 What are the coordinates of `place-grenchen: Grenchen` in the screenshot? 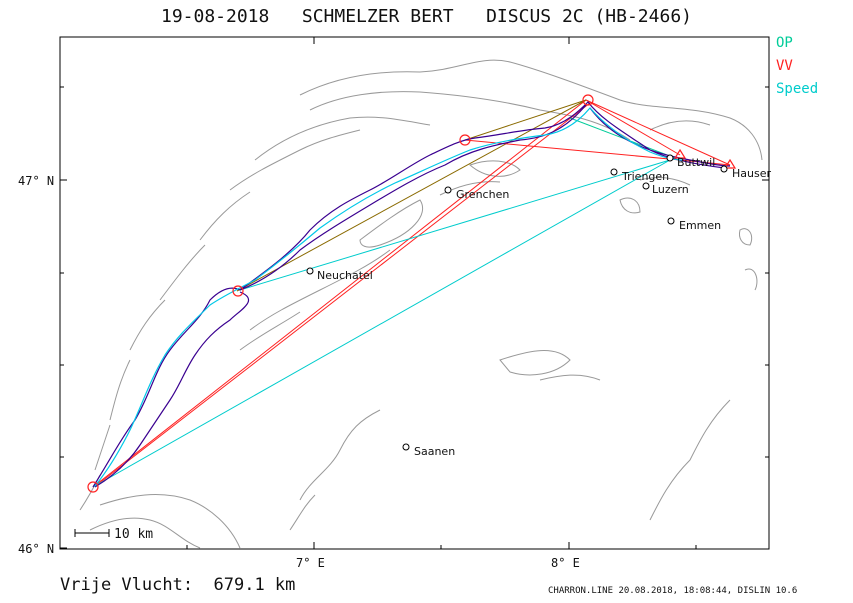 It's located at (482, 194).